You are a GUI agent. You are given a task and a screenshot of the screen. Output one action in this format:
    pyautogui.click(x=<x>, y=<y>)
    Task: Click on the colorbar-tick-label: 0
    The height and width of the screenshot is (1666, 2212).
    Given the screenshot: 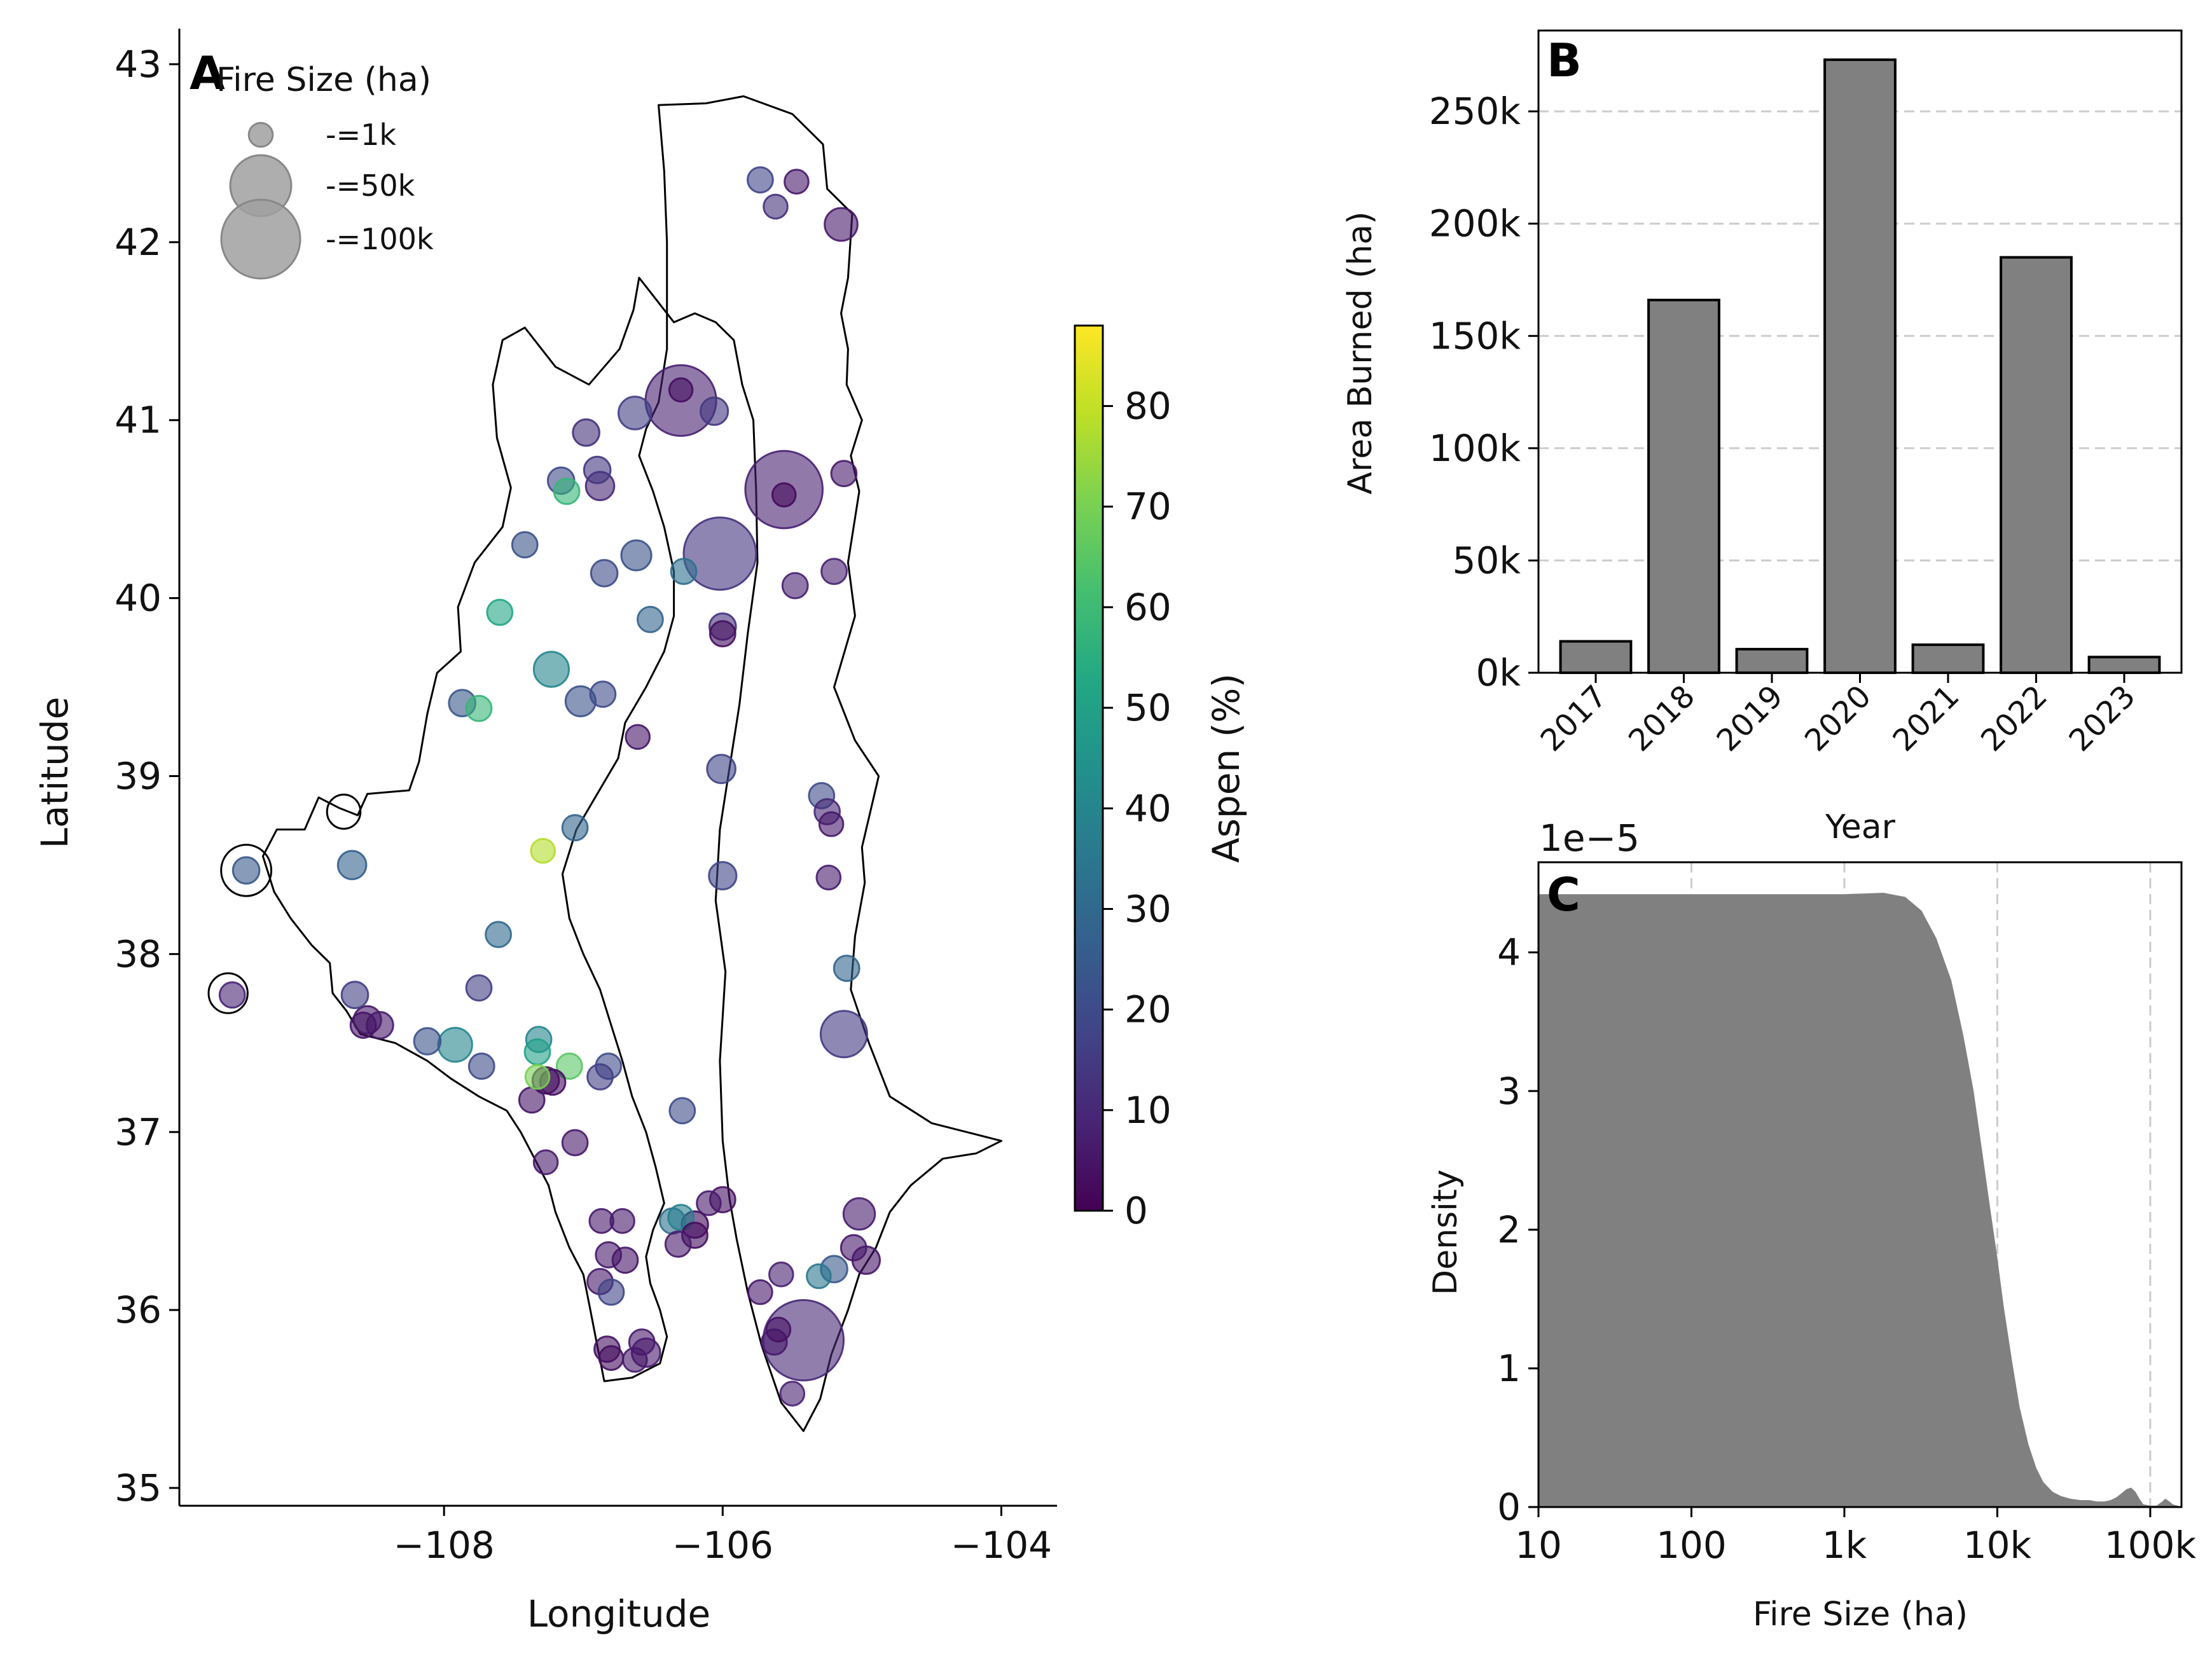 What is the action you would take?
    pyautogui.click(x=1136, y=1211)
    